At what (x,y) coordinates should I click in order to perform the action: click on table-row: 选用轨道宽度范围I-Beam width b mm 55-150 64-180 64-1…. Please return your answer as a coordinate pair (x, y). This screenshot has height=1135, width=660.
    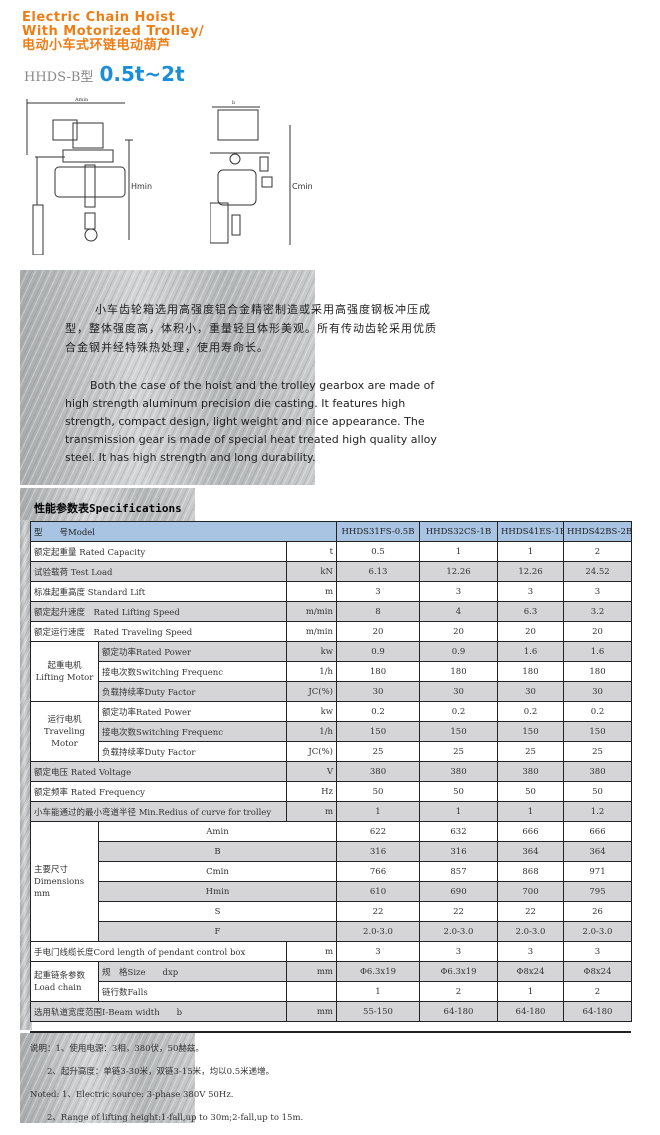
    Looking at the image, I should click on (331, 1011).